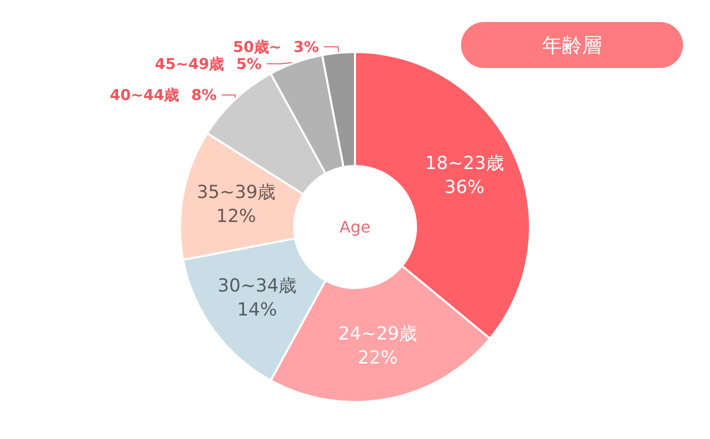  What do you see at coordinates (378, 333) in the screenshot?
I see `slice-label: 24~29歳` at bounding box center [378, 333].